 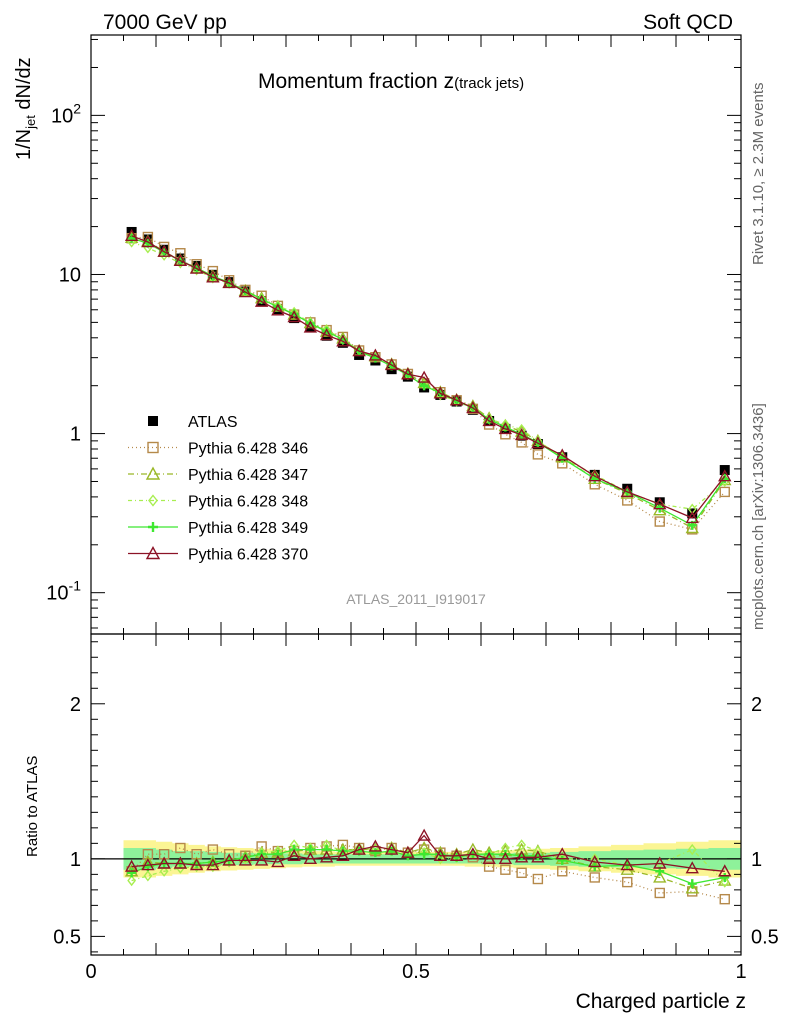 I want to click on ratio-ytick-label-1: 1, so click(x=75, y=860).